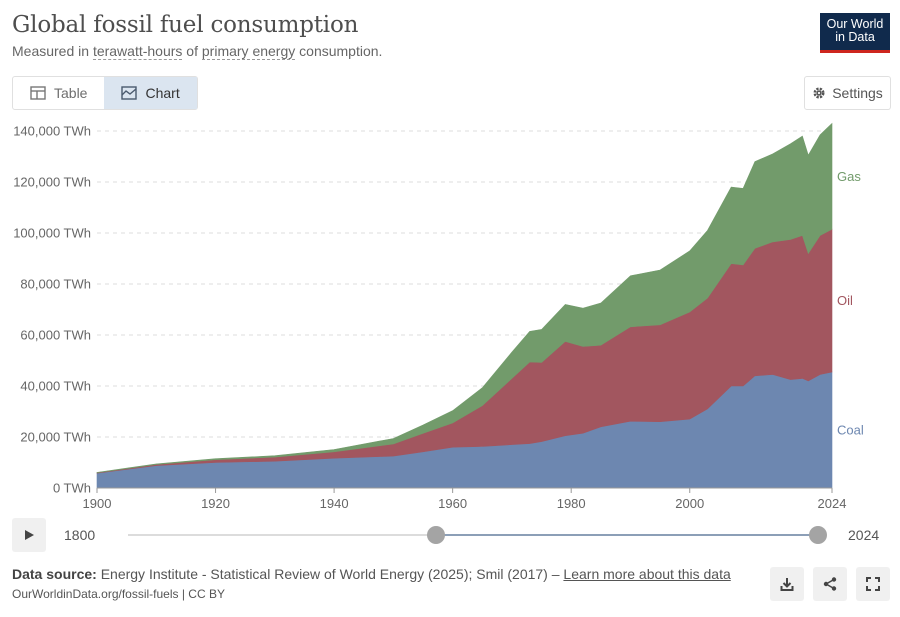  Describe the element at coordinates (339, 51) in the screenshot. I see `subtitle-text-post: consumption.` at that location.